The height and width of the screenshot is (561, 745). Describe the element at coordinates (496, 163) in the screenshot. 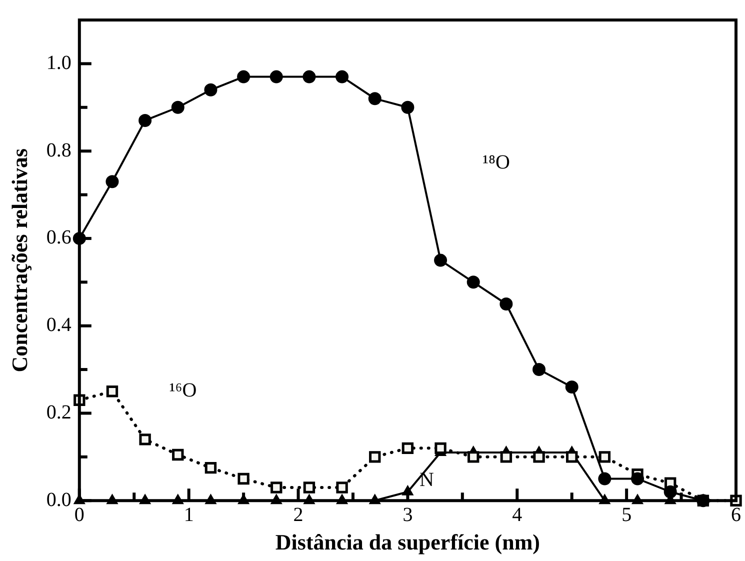

I see `text: ¹⁸O` at that location.